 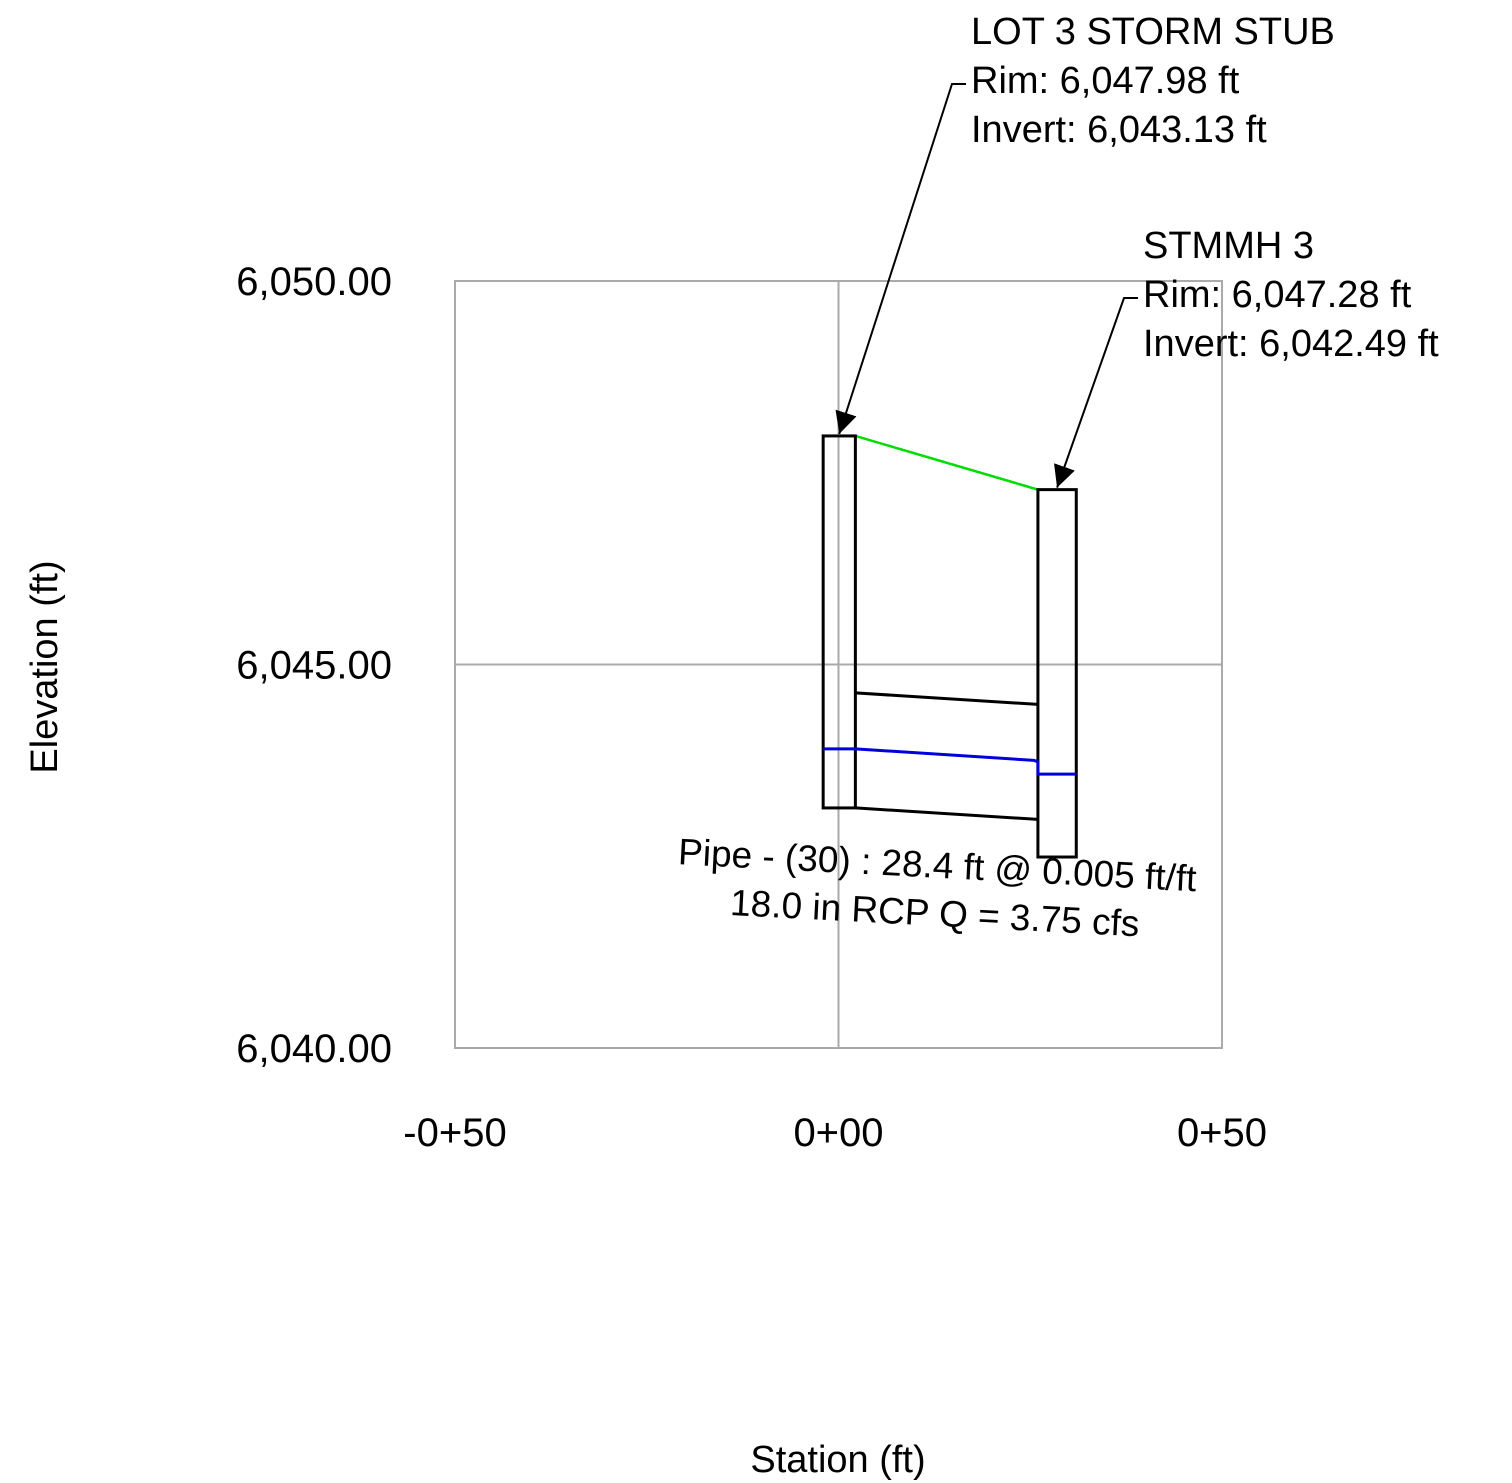 I want to click on structure-rim-1: Rim: 6,047.98 ft, so click(x=1105, y=81).